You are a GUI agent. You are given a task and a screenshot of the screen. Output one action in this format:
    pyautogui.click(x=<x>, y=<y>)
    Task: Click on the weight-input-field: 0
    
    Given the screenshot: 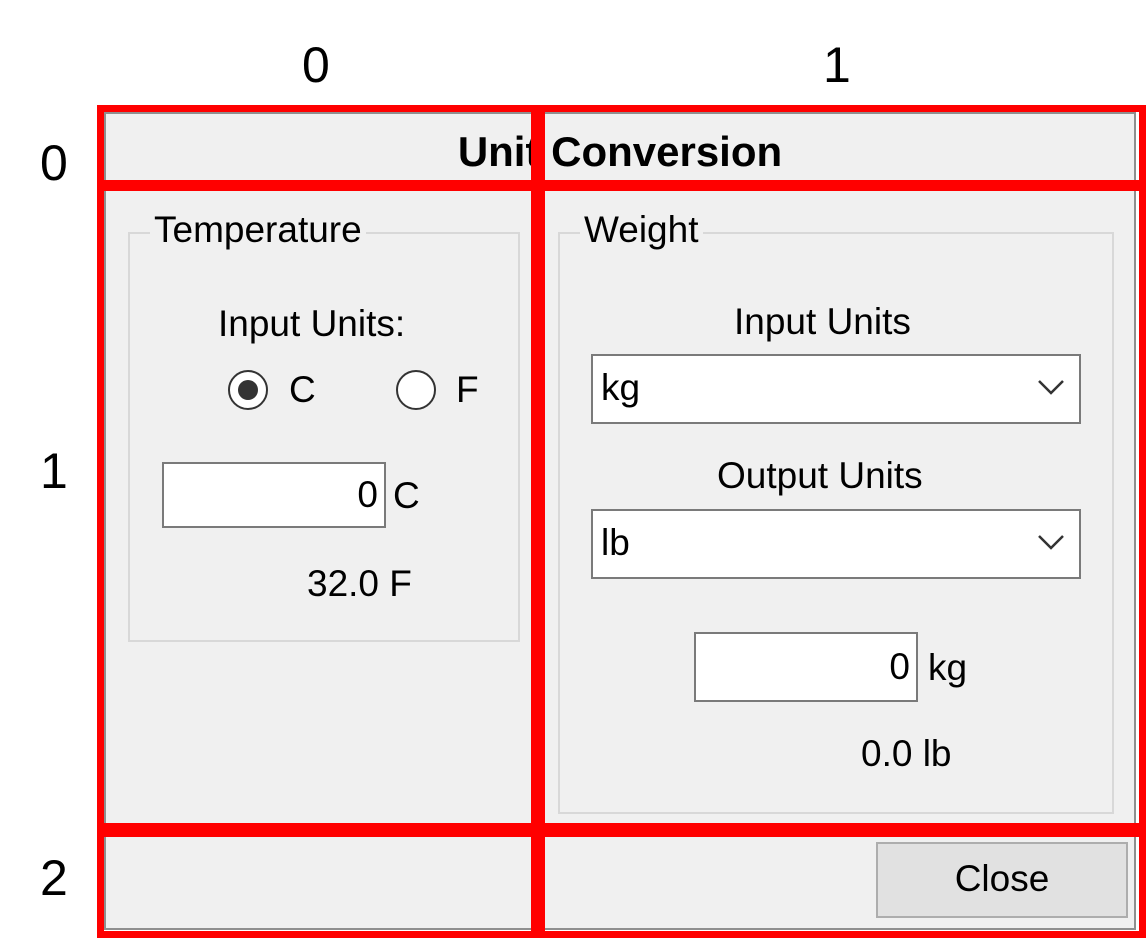 What is the action you would take?
    pyautogui.click(x=806, y=667)
    